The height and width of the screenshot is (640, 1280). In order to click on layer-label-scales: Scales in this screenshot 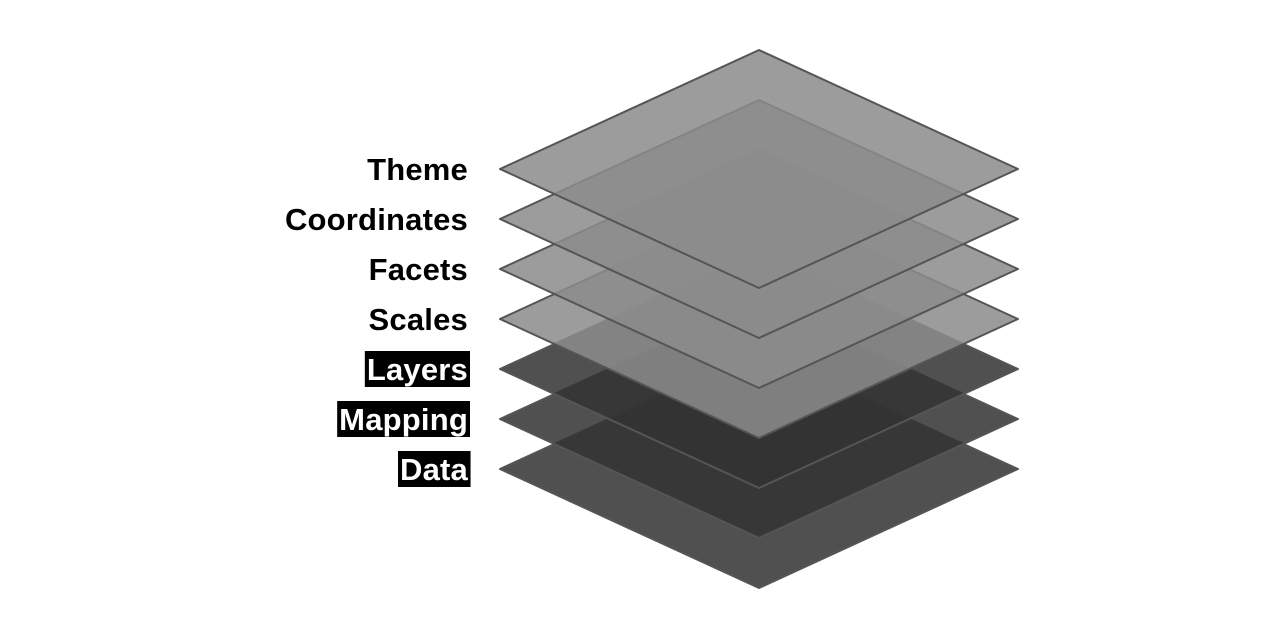, I will do `click(418, 319)`.